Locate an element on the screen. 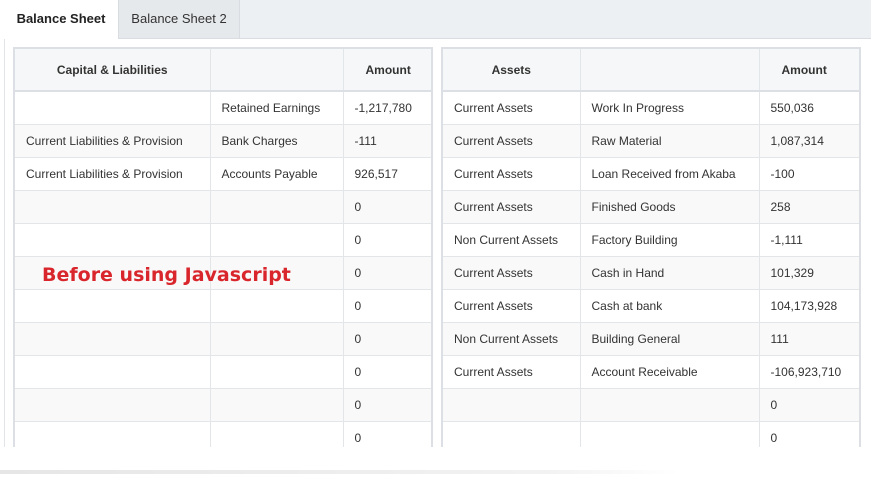 Image resolution: width=871 pixels, height=478 pixels. column-header-assets: Assets is located at coordinates (511, 69).